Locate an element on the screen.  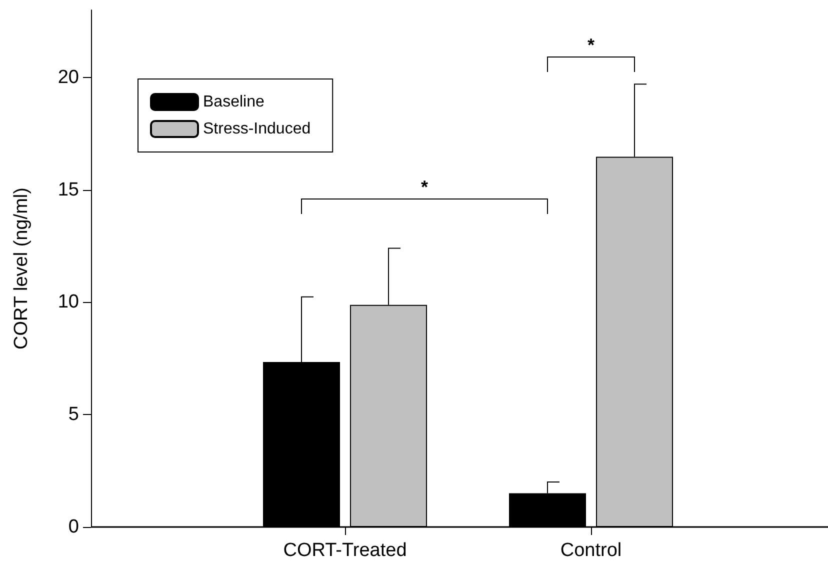
legend-label: Stress-Induced is located at coordinates (257, 129).